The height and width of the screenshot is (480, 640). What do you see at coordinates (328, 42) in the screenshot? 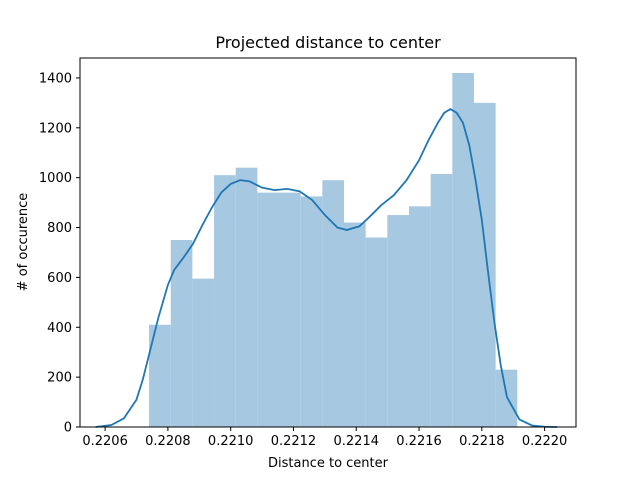
I see `chart-title: Projected distance to center` at bounding box center [328, 42].